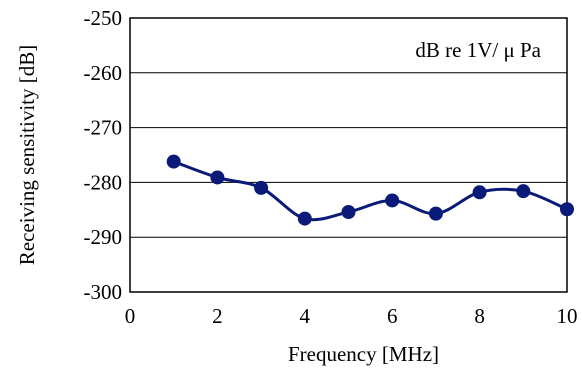  Describe the element at coordinates (103, 18) in the screenshot. I see `y-tick-label: -250` at that location.